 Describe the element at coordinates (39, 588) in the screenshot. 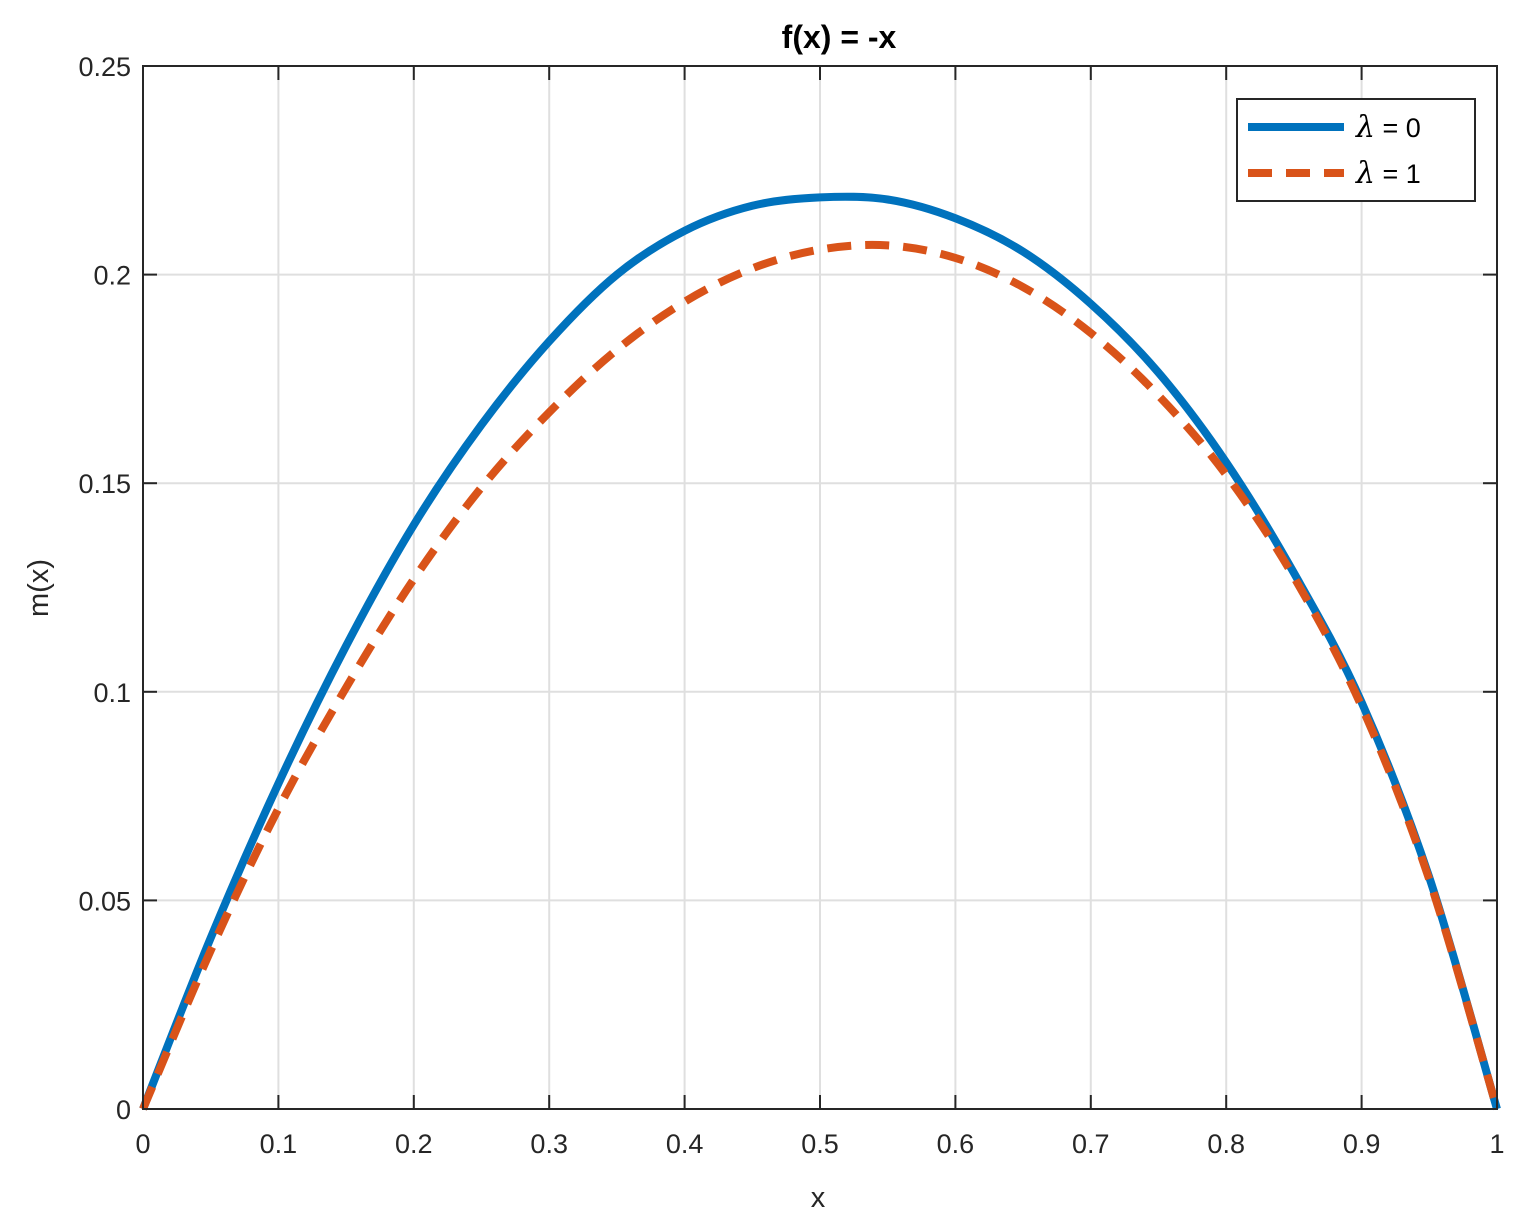

I see `y-axis-label: m(x)` at that location.